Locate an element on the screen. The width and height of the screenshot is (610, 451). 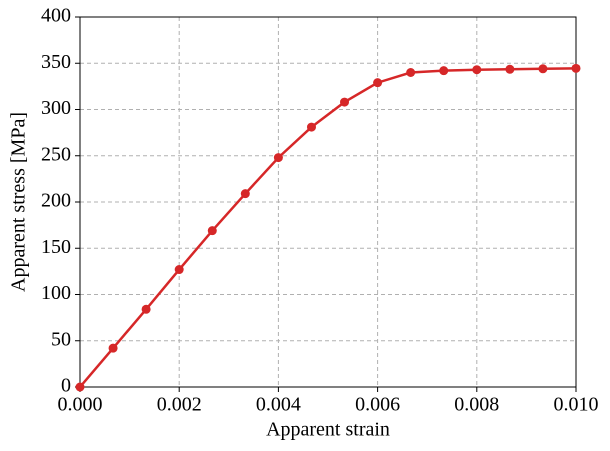
y-tick-label: 100 is located at coordinates (56, 293).